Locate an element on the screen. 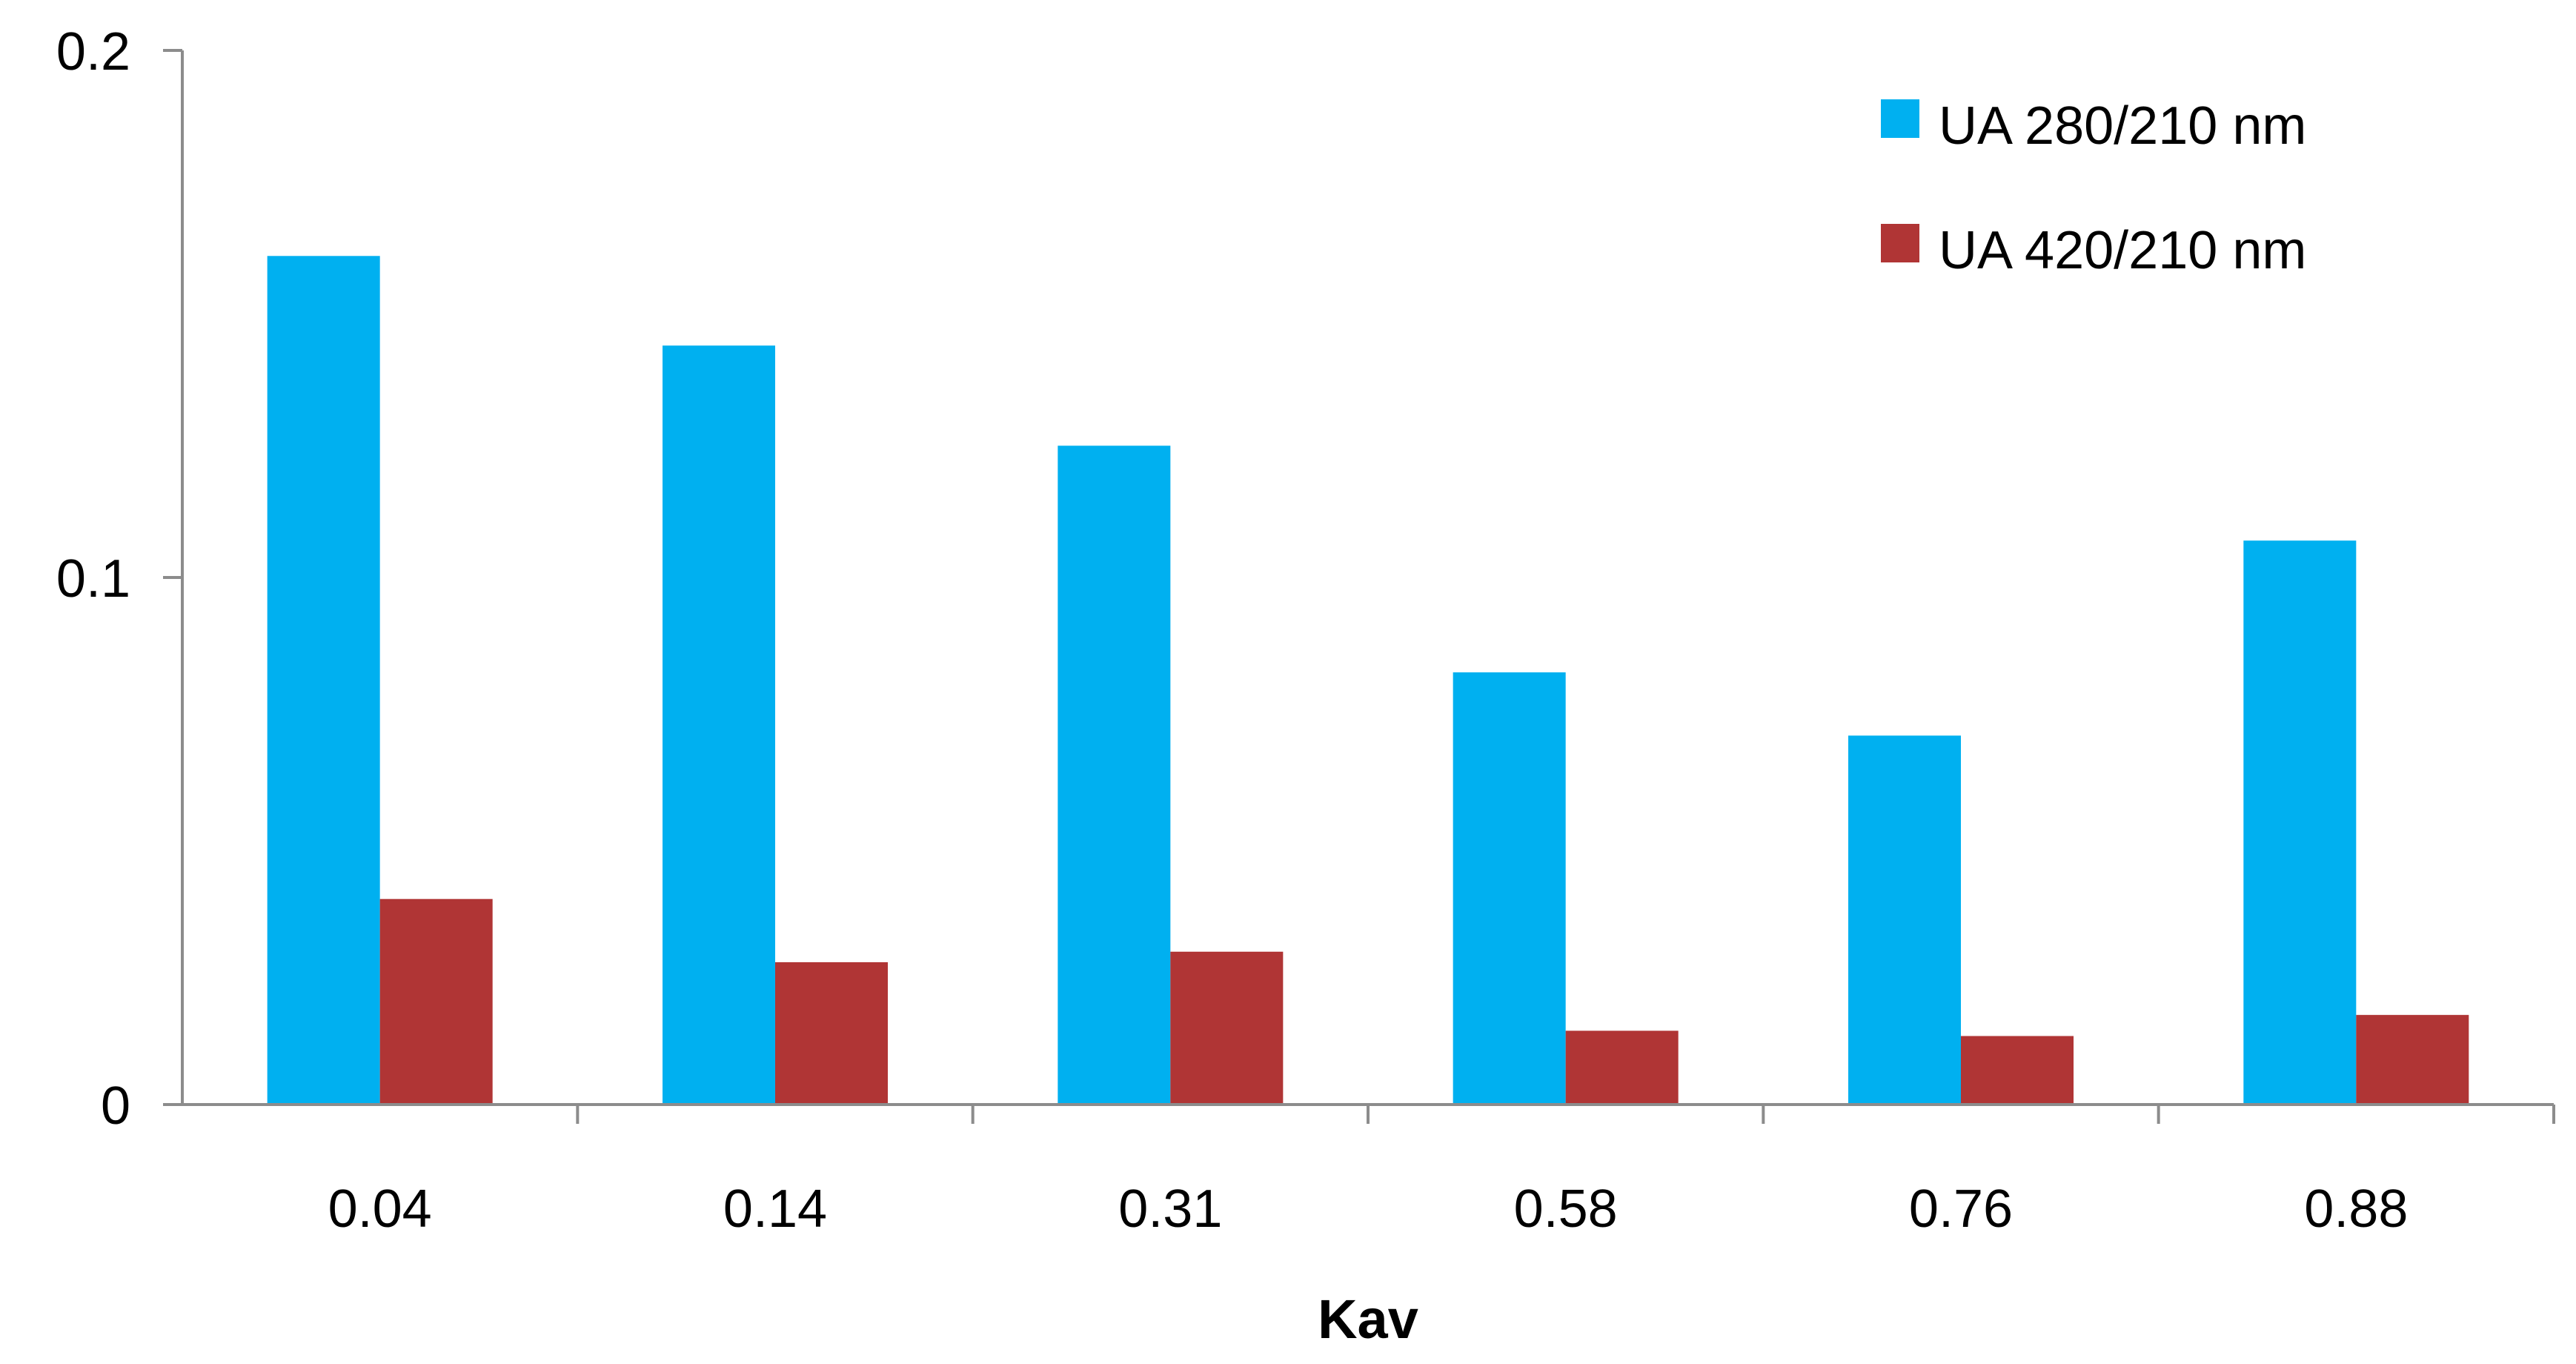  y-ticks-group: 0 0.1 0.2 is located at coordinates (119, 579).